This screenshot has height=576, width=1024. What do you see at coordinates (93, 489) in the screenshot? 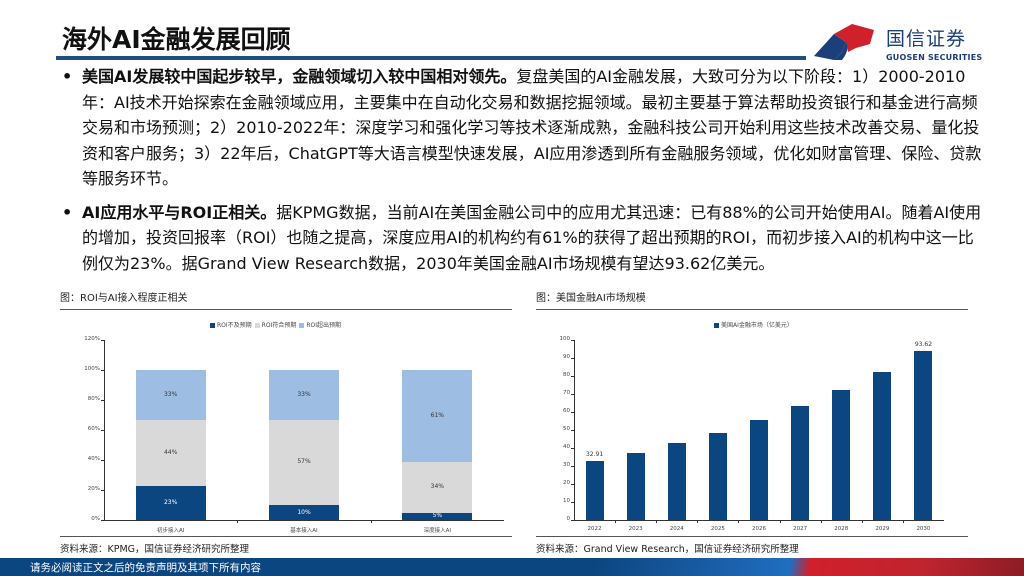
I see `y-tick-label: 20%` at bounding box center [93, 489].